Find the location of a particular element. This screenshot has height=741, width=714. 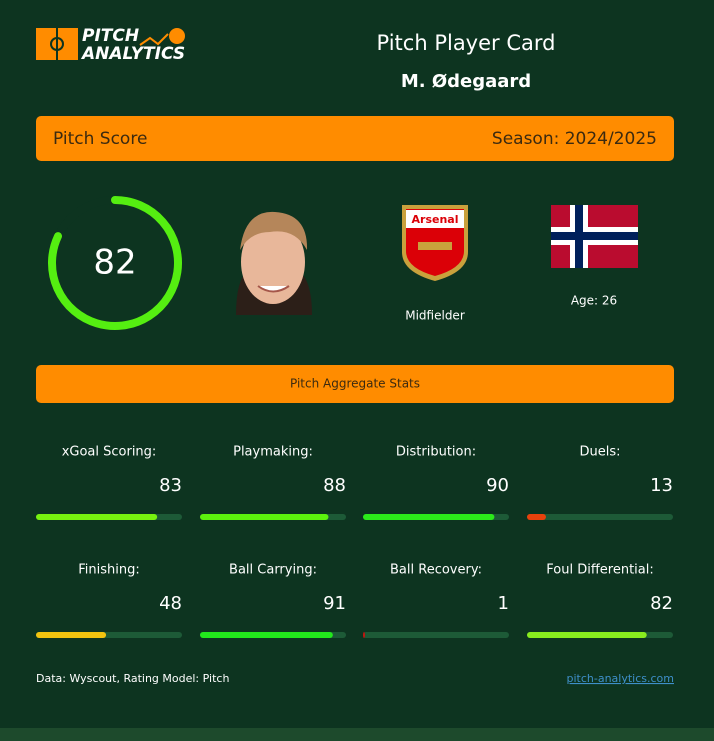

stat-label: Playmaking: is located at coordinates (273, 452).